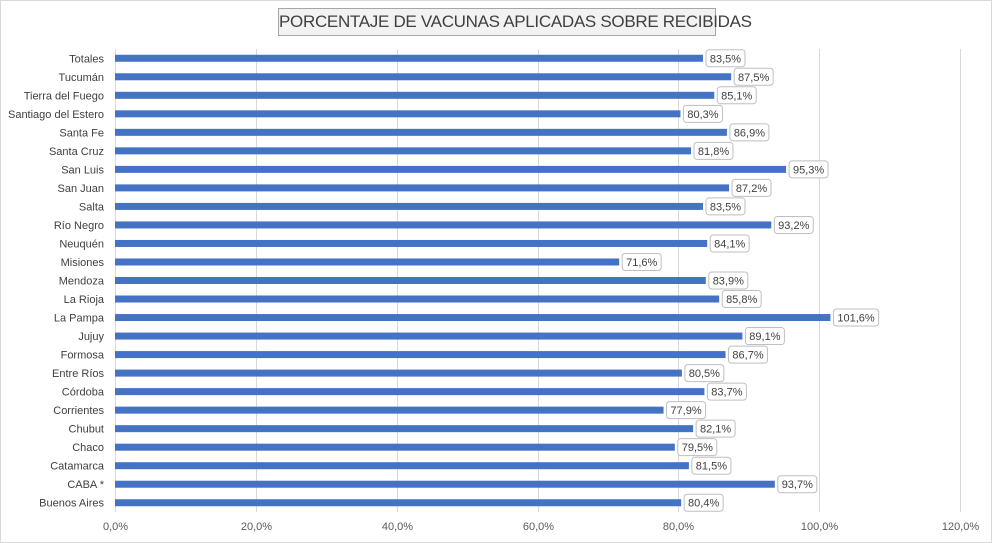 This screenshot has width=992, height=543. Describe the element at coordinates (82, 170) in the screenshot. I see `category-label: San Luis` at that location.